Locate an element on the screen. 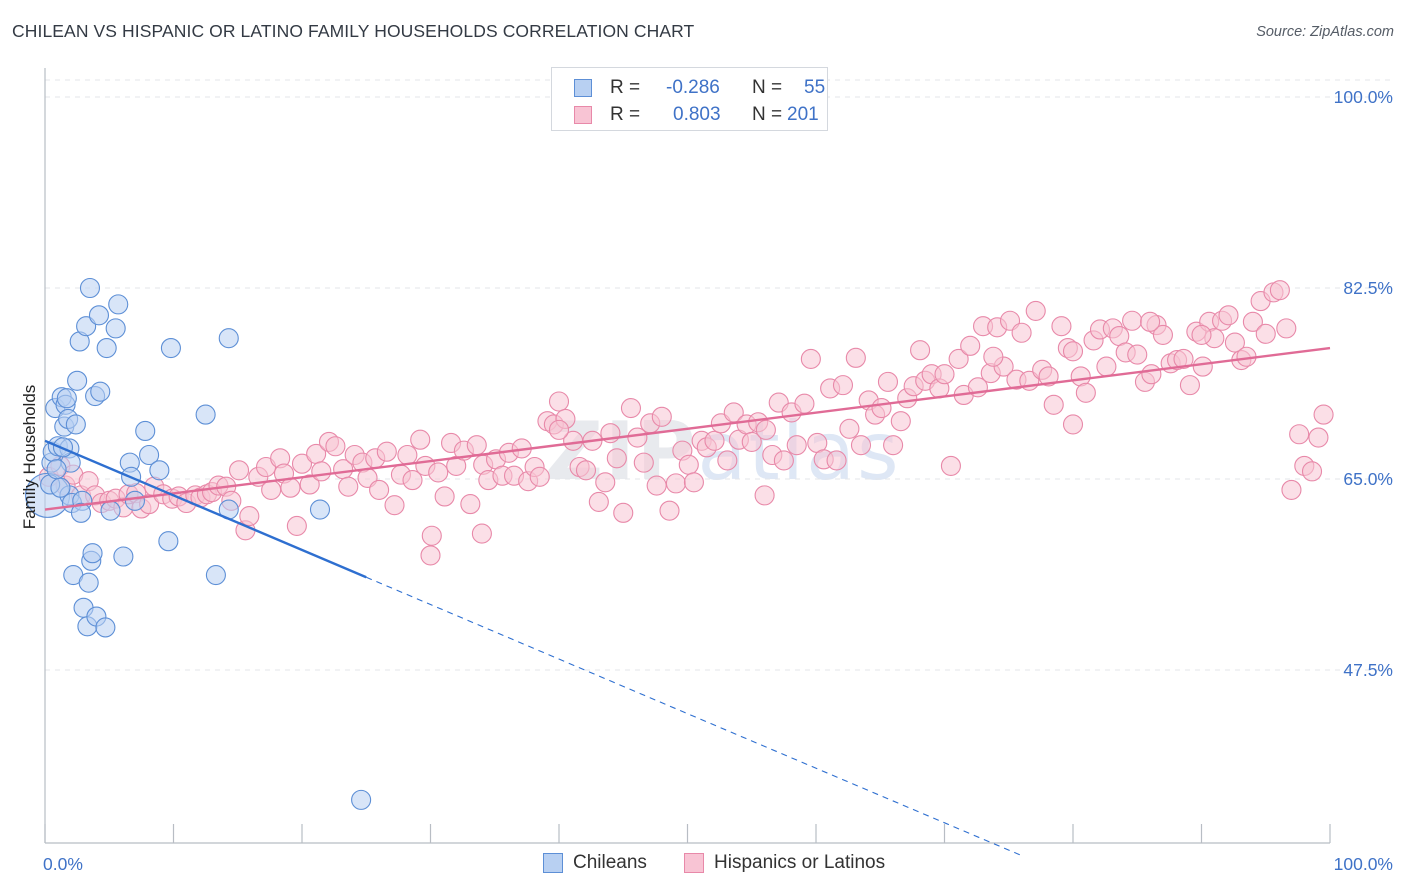  y-tick-label: 100.0% is located at coordinates (1363, 97).